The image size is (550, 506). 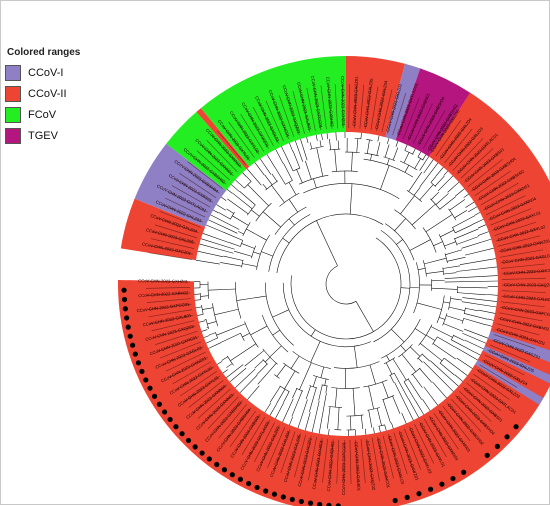 I want to click on legend: Colored ranges CCoV-I CCoV-II FCoV TGEV, so click(x=60, y=97).